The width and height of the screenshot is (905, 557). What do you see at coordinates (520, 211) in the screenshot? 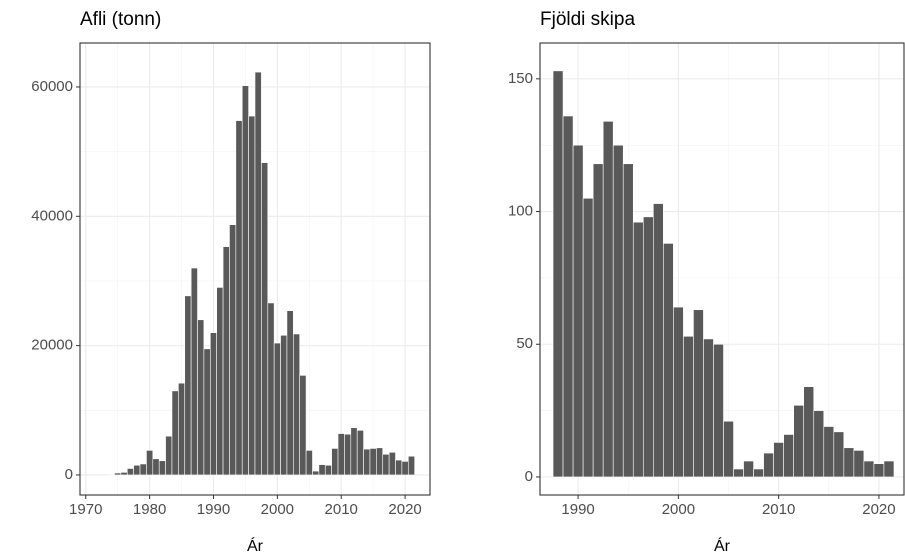
I see `y-tick-label: 100` at bounding box center [520, 211].